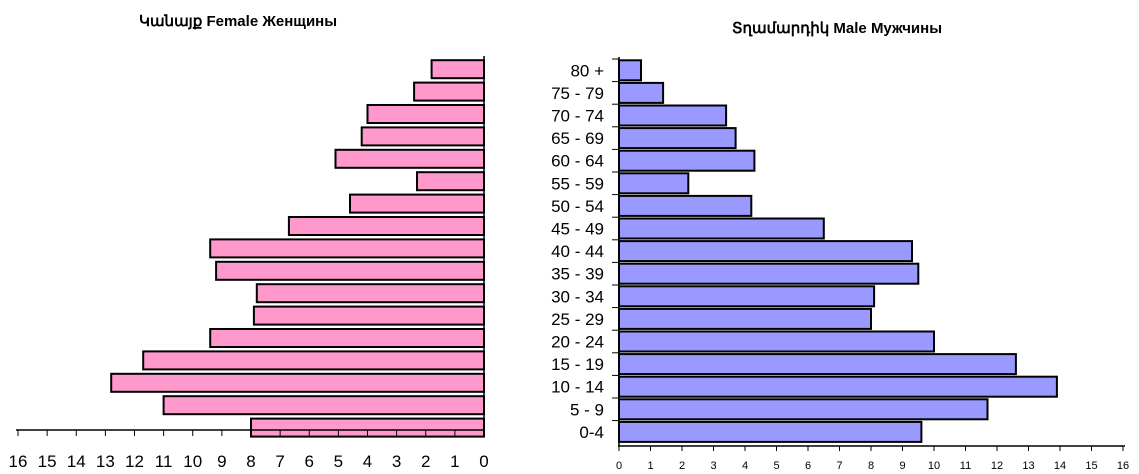  What do you see at coordinates (808, 466) in the screenshot?
I see `male-tick-label-6: 6` at bounding box center [808, 466].